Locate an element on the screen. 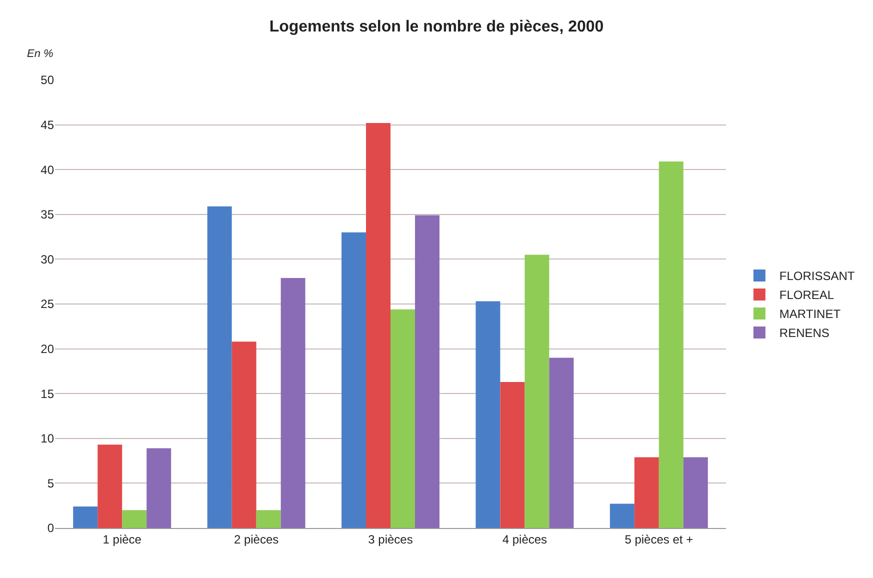  x-tick-label: 5 pièces et + is located at coordinates (659, 539).